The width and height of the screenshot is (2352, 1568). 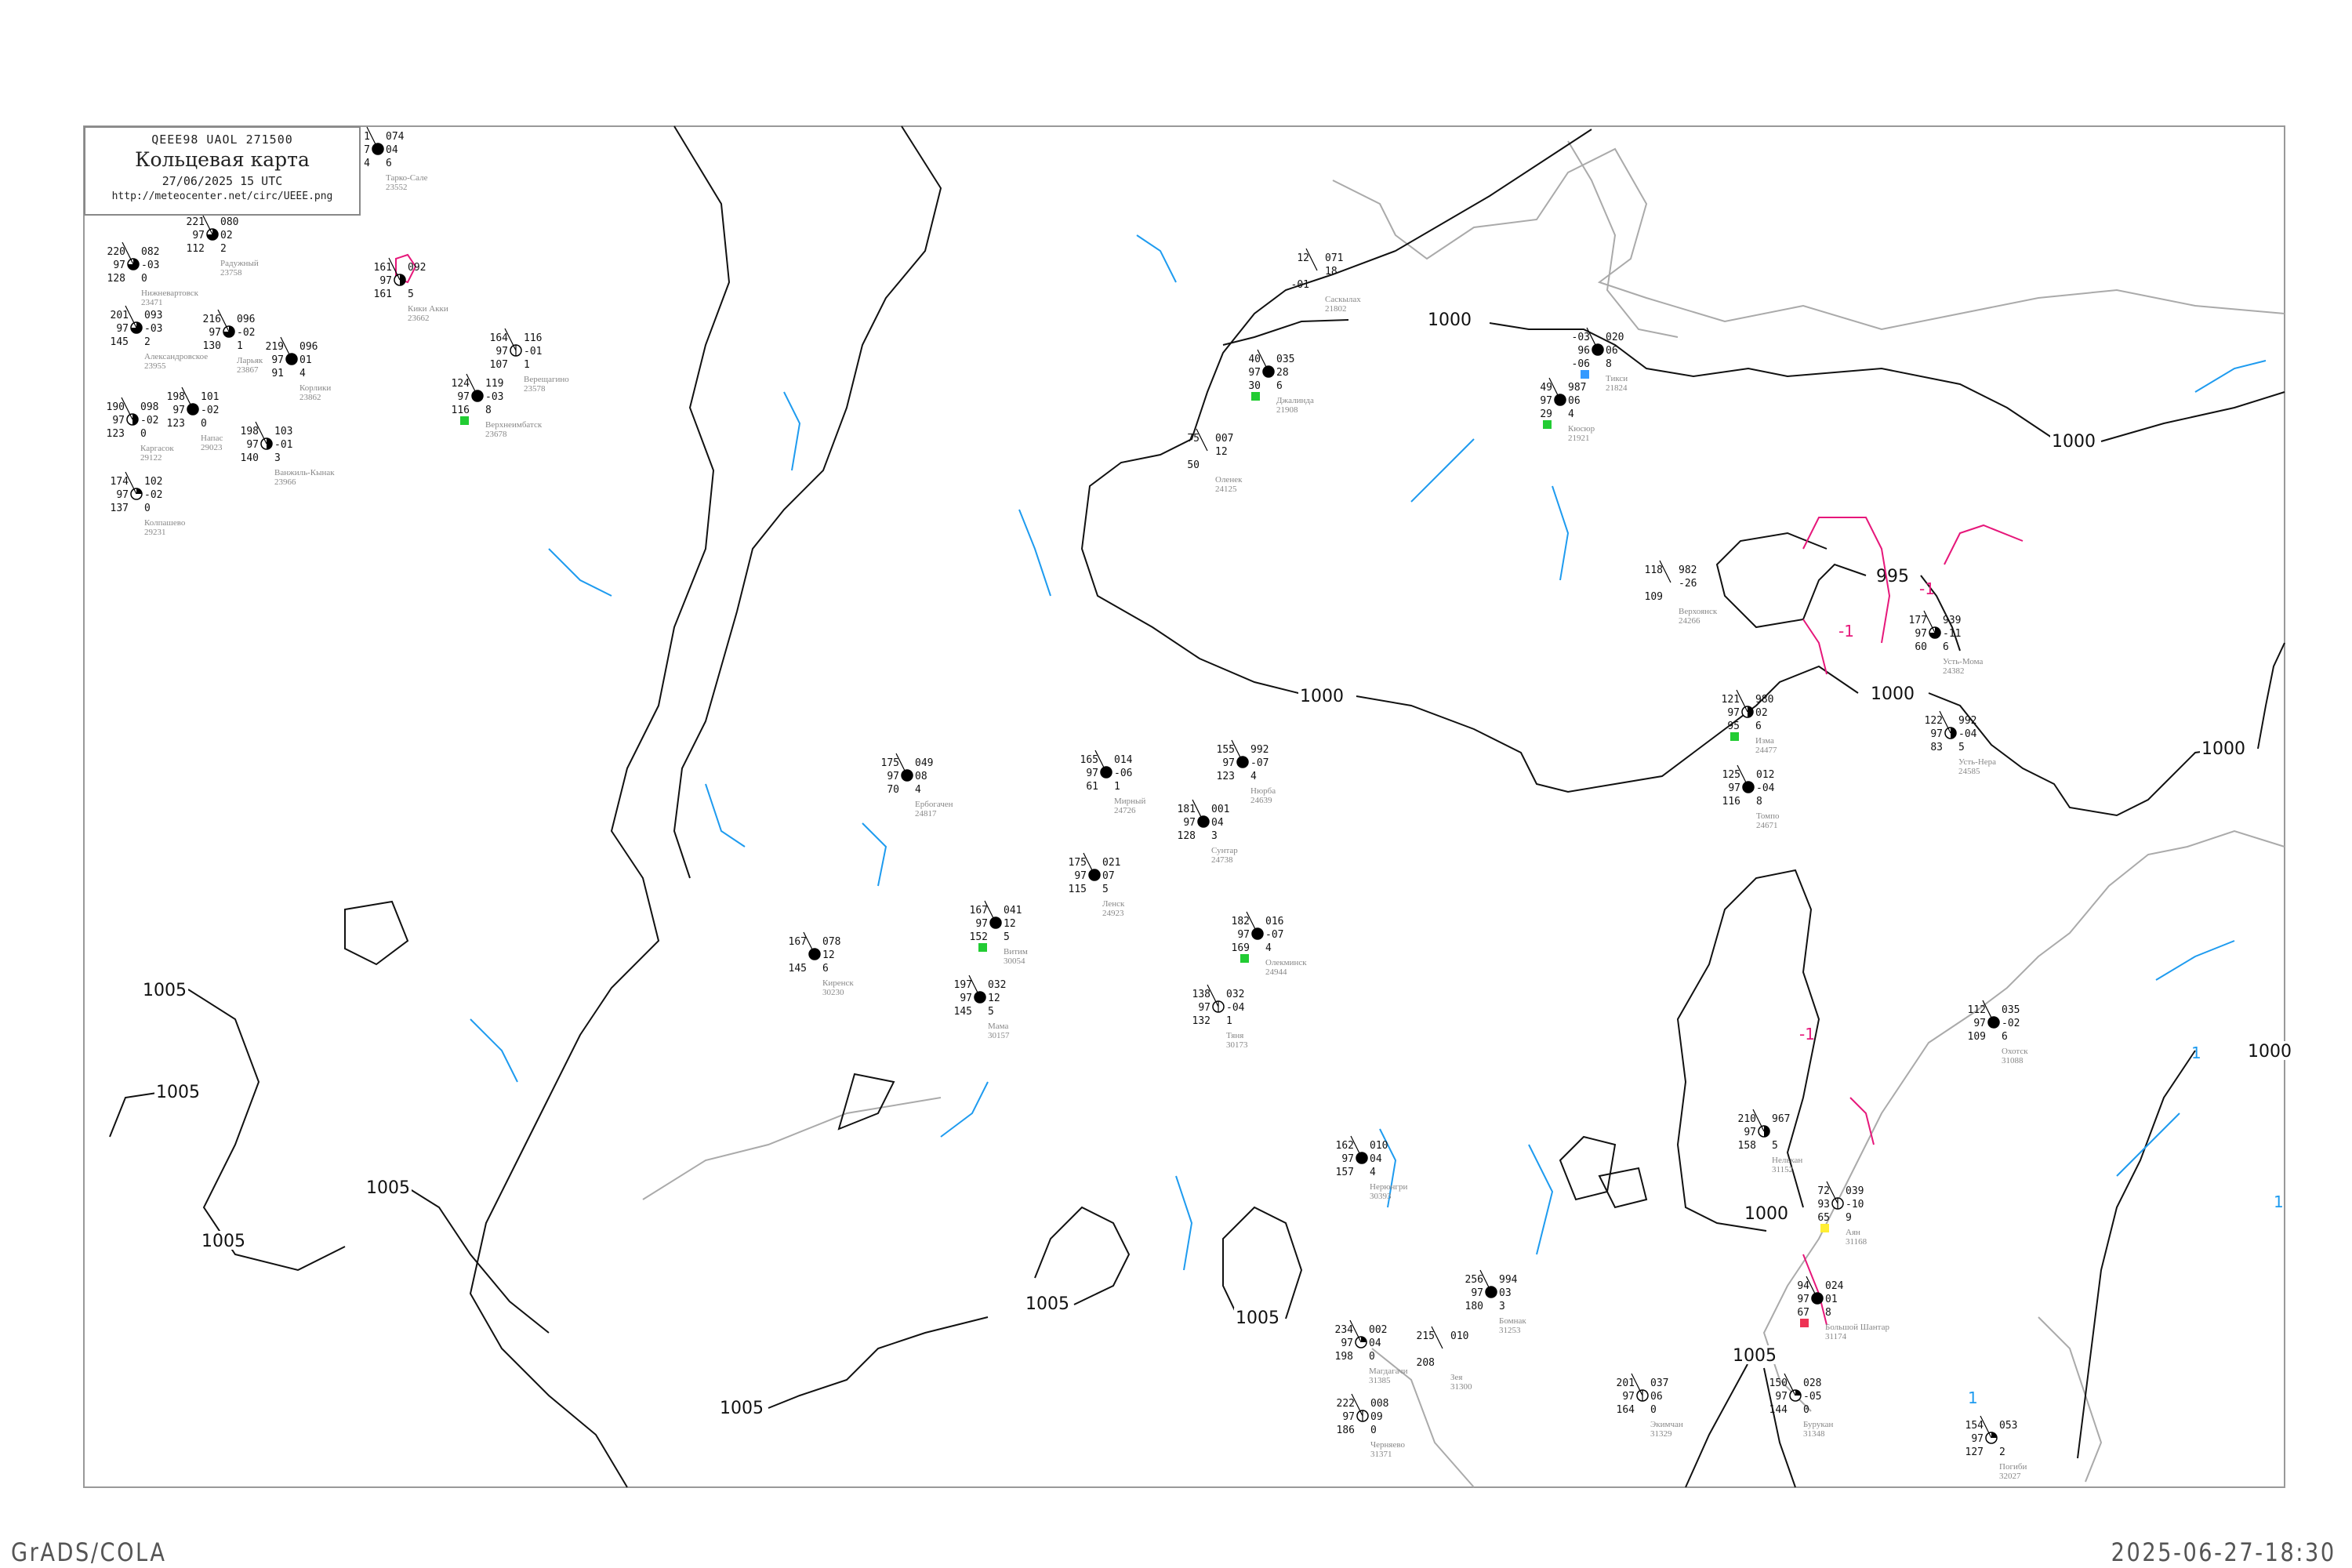 I want to click on station-id: 29023, so click(x=212, y=447).